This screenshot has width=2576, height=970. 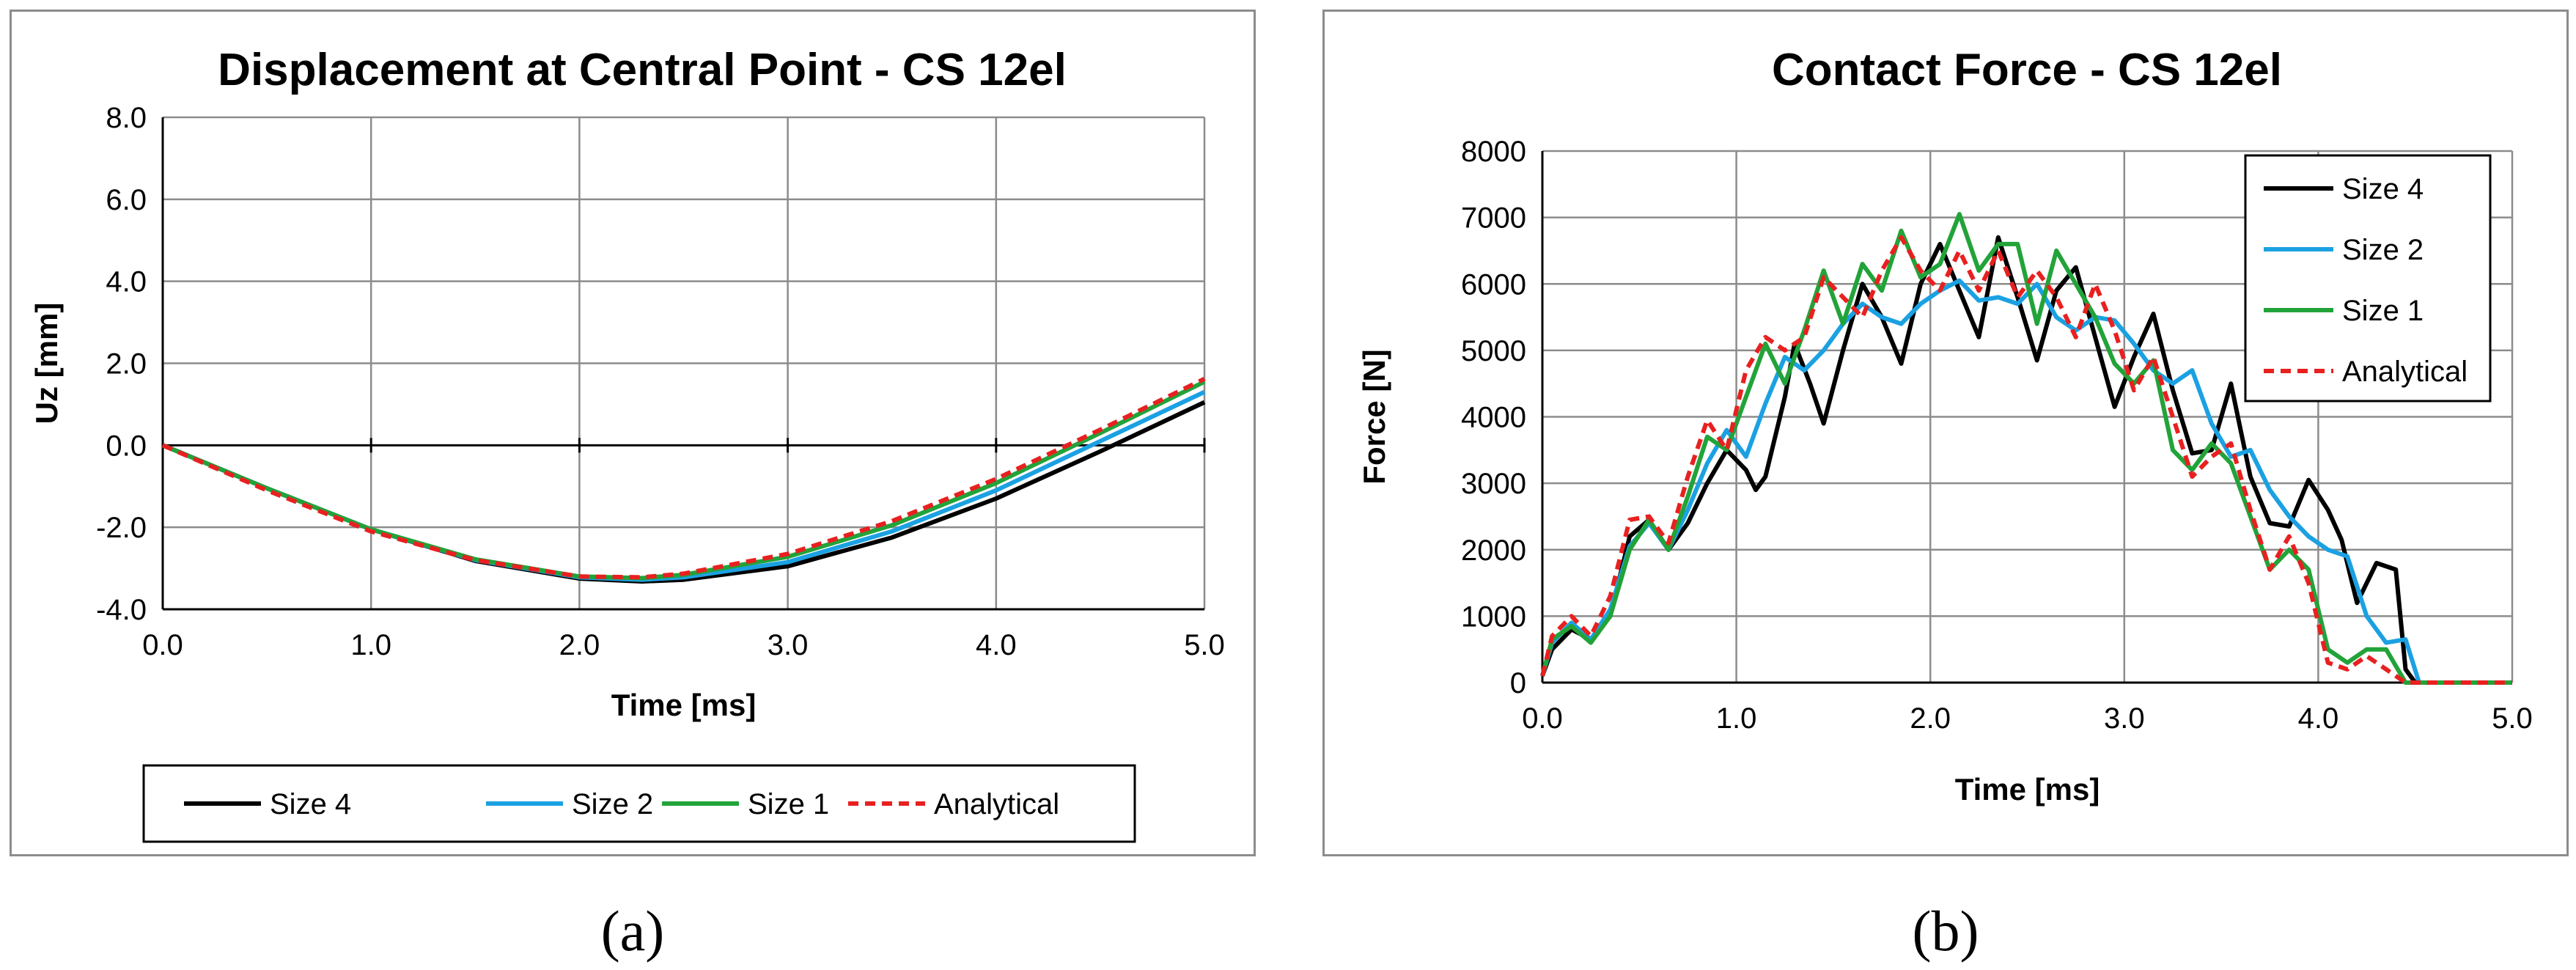 What do you see at coordinates (162, 645) in the screenshot?
I see `disp-x-tick-label: 0.0` at bounding box center [162, 645].